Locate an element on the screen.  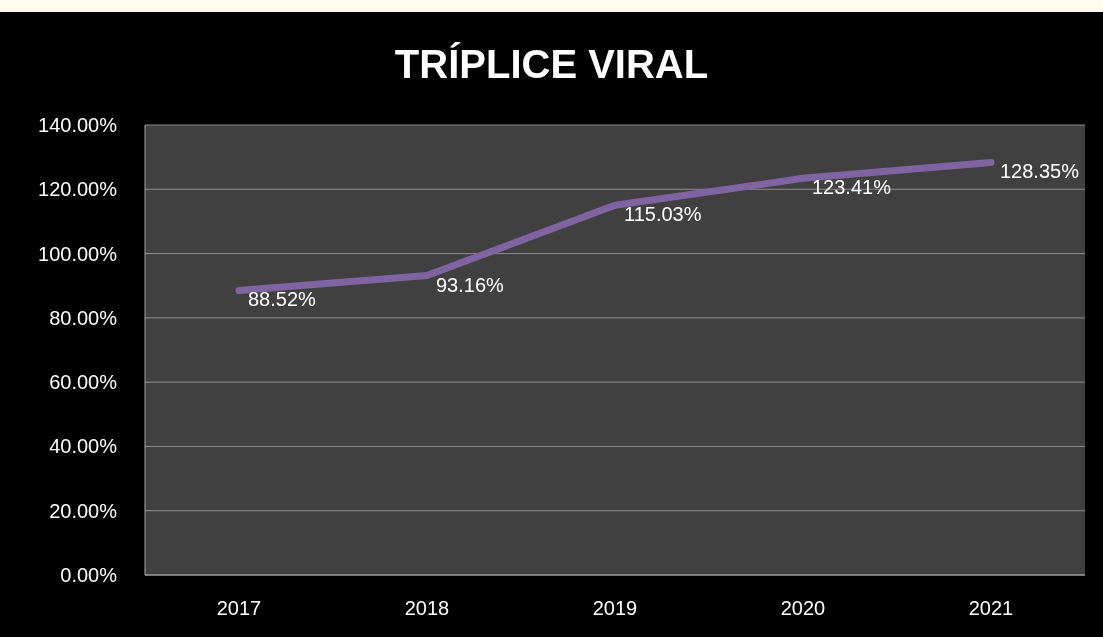
data-label: 115.03% is located at coordinates (663, 214).